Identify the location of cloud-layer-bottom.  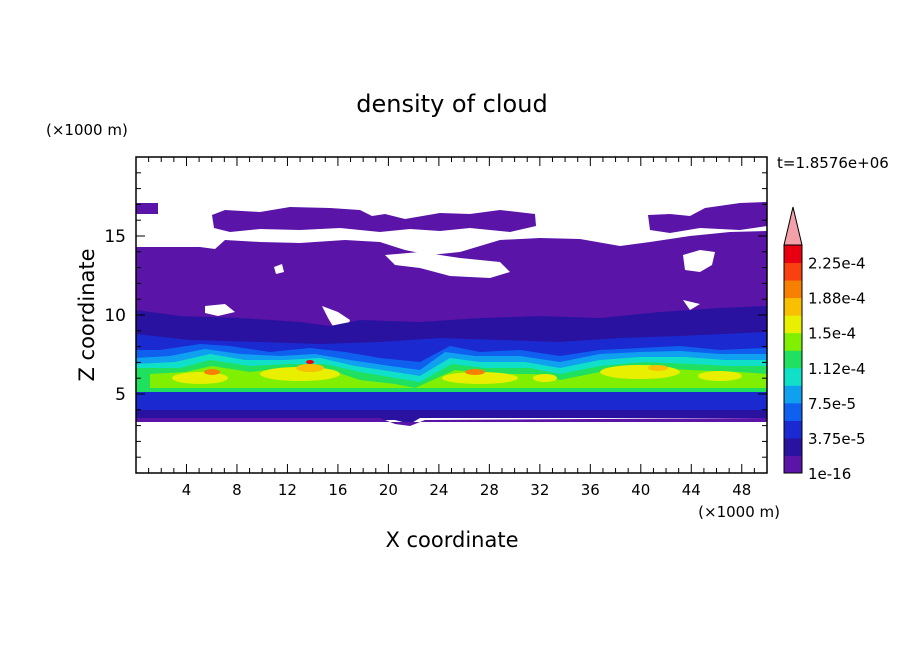
(451, 422).